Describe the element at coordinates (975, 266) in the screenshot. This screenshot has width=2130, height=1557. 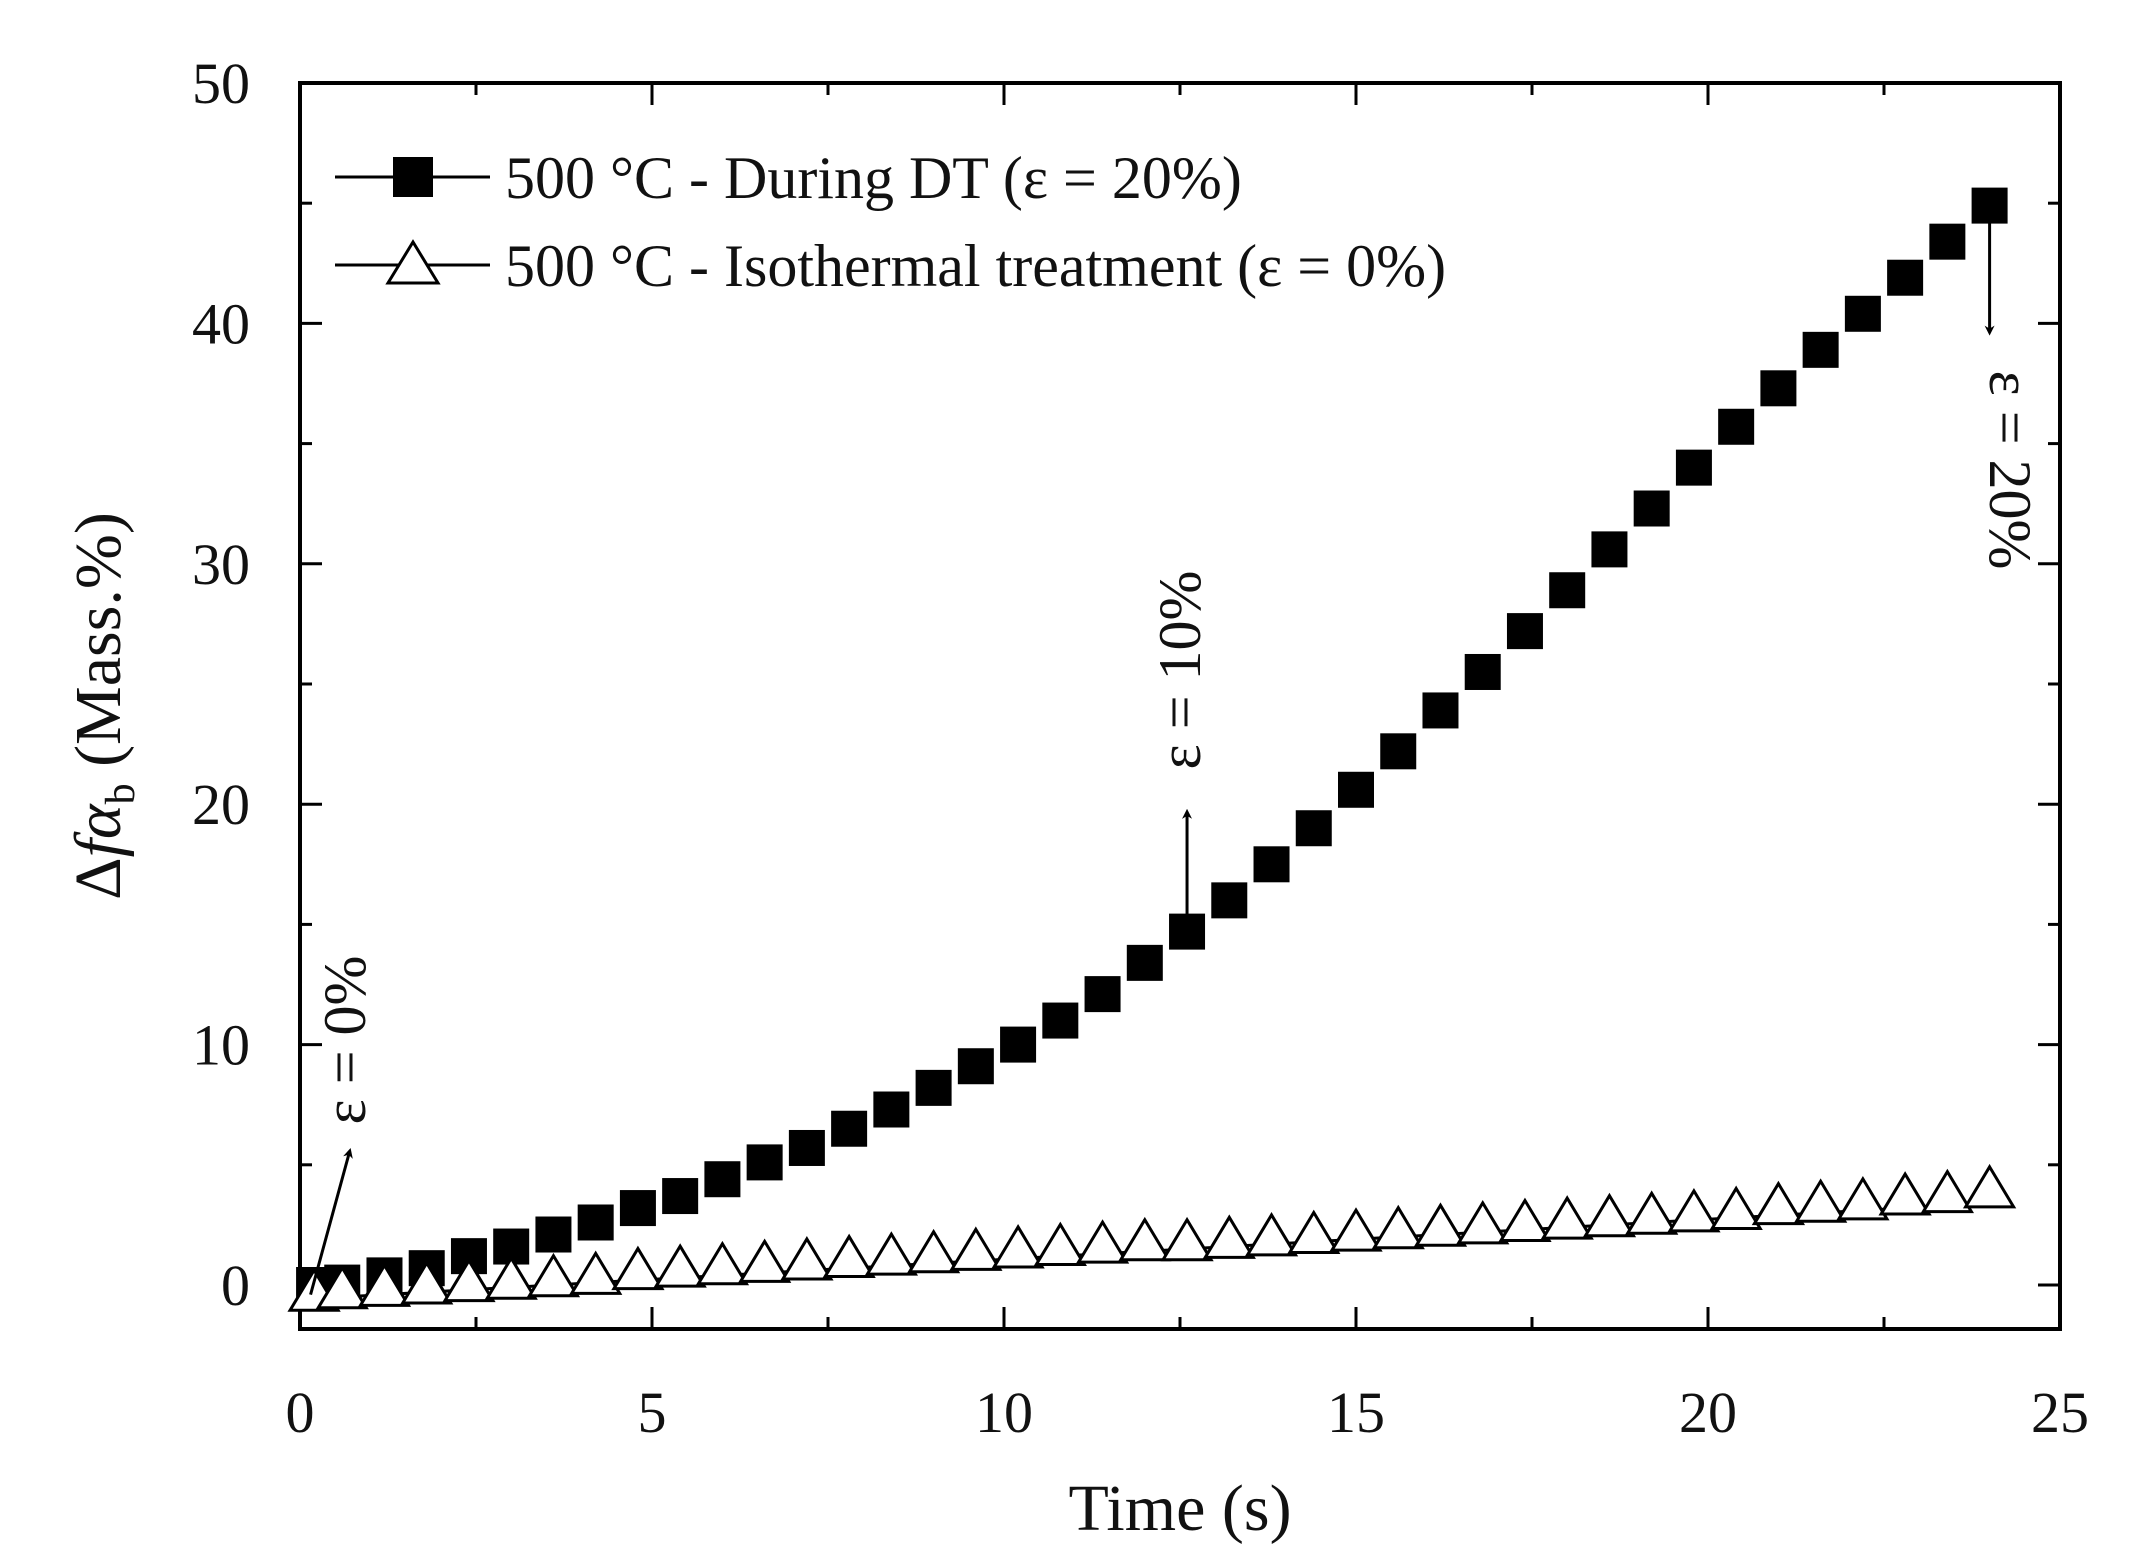
I see `legend-label-isothermal: 500 °C - Isothermal treatment (ε = 0%)` at that location.